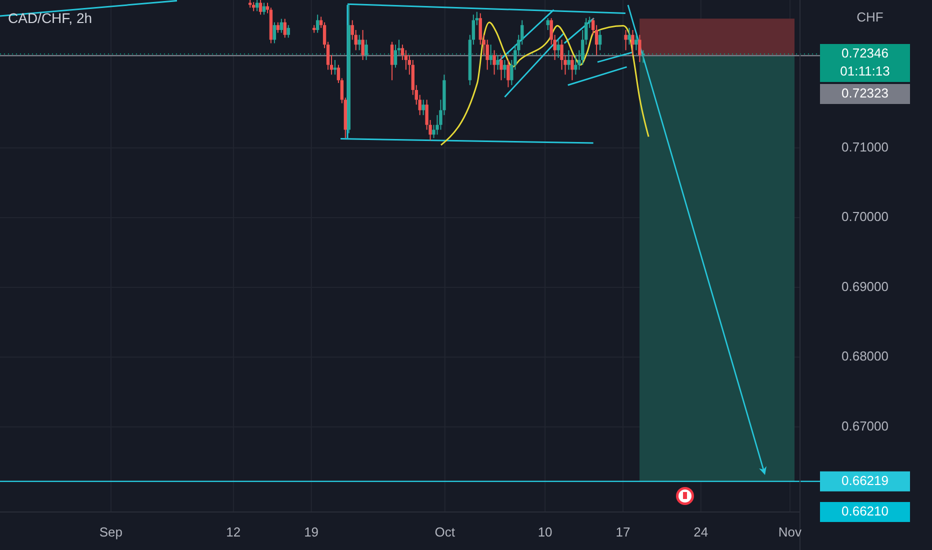 This screenshot has height=550, width=932. Describe the element at coordinates (865, 356) in the screenshot. I see `y-tick-label: 0.68000` at that location.